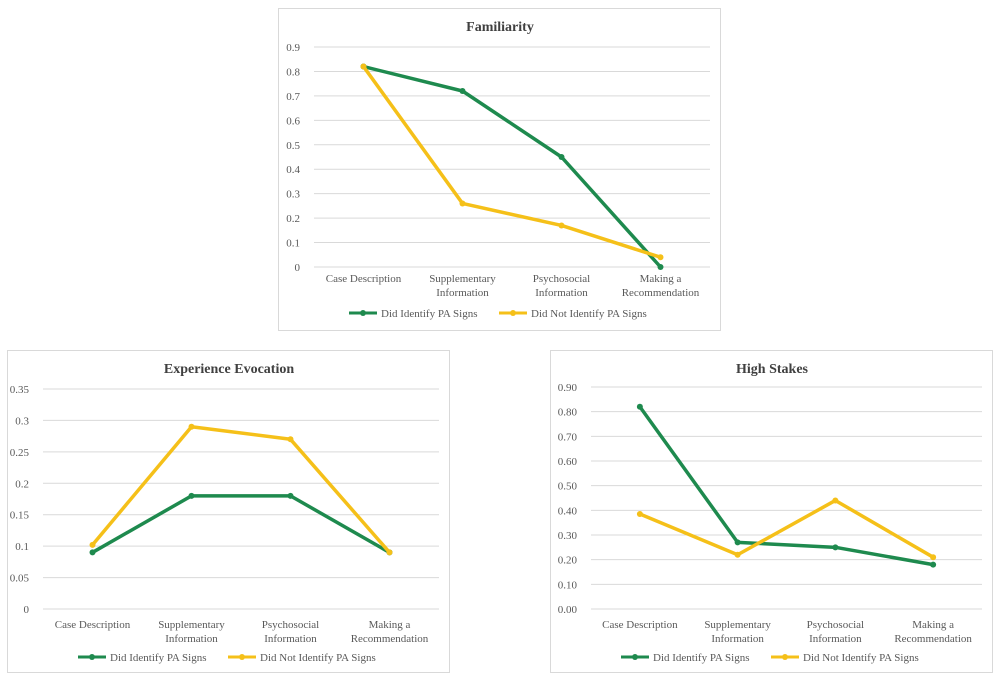 This screenshot has width=994, height=676. What do you see at coordinates (229, 369) in the screenshot?
I see `chart-title: Experience Evocation` at bounding box center [229, 369].